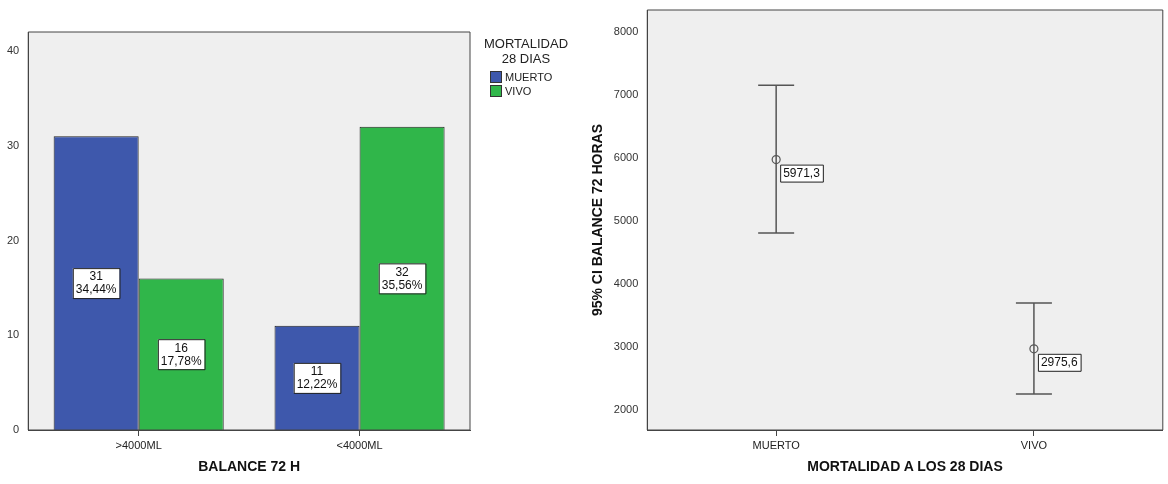  I want to click on data-label: 32 35,56%, so click(402, 278).